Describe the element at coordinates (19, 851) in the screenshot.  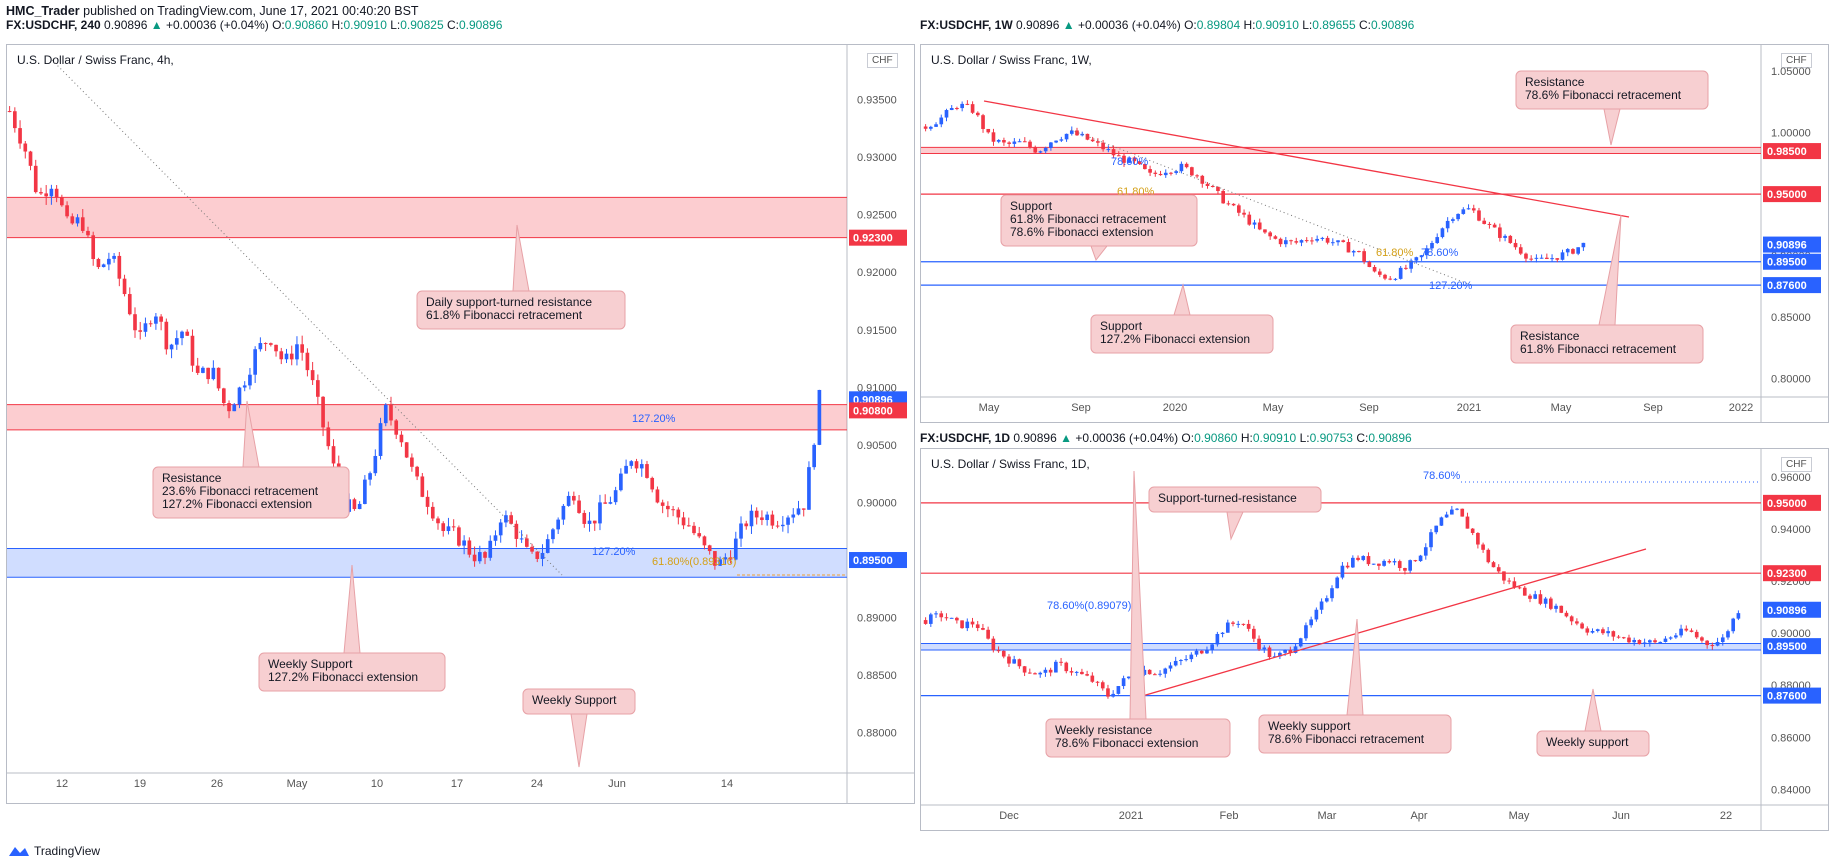
I see `tradingview-logo-icon` at that location.